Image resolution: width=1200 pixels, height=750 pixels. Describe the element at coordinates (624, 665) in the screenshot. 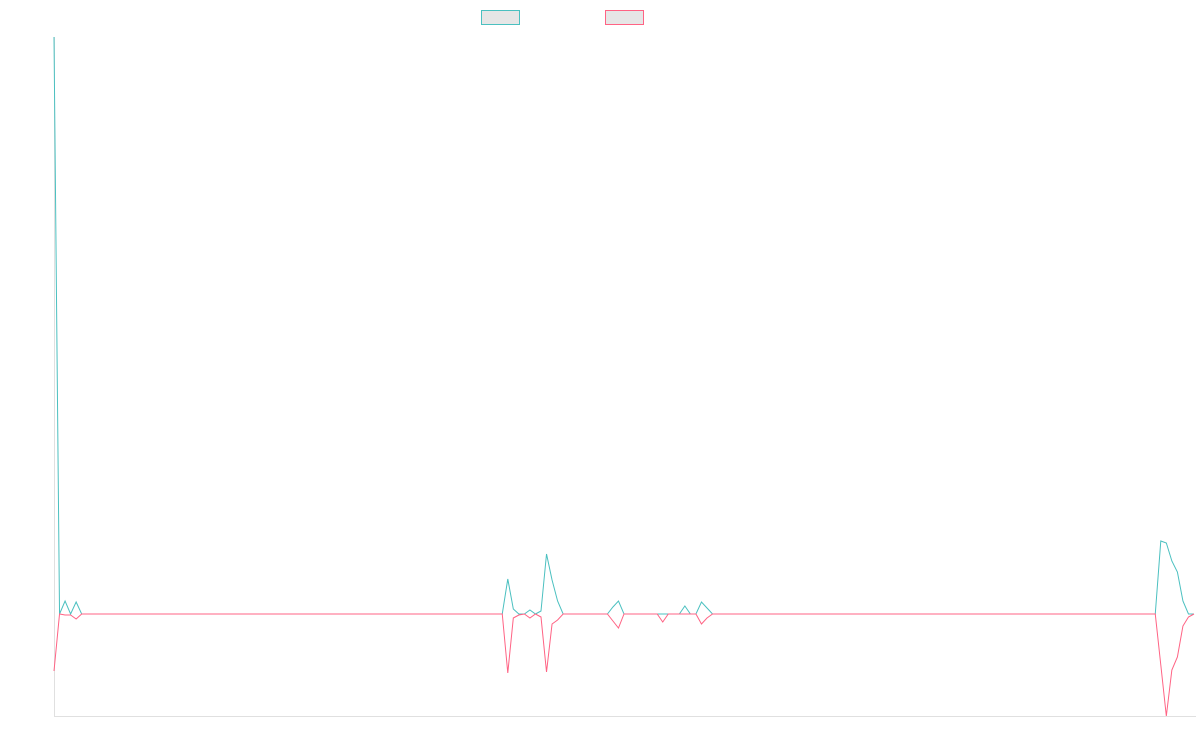

I see `series-2-line` at that location.